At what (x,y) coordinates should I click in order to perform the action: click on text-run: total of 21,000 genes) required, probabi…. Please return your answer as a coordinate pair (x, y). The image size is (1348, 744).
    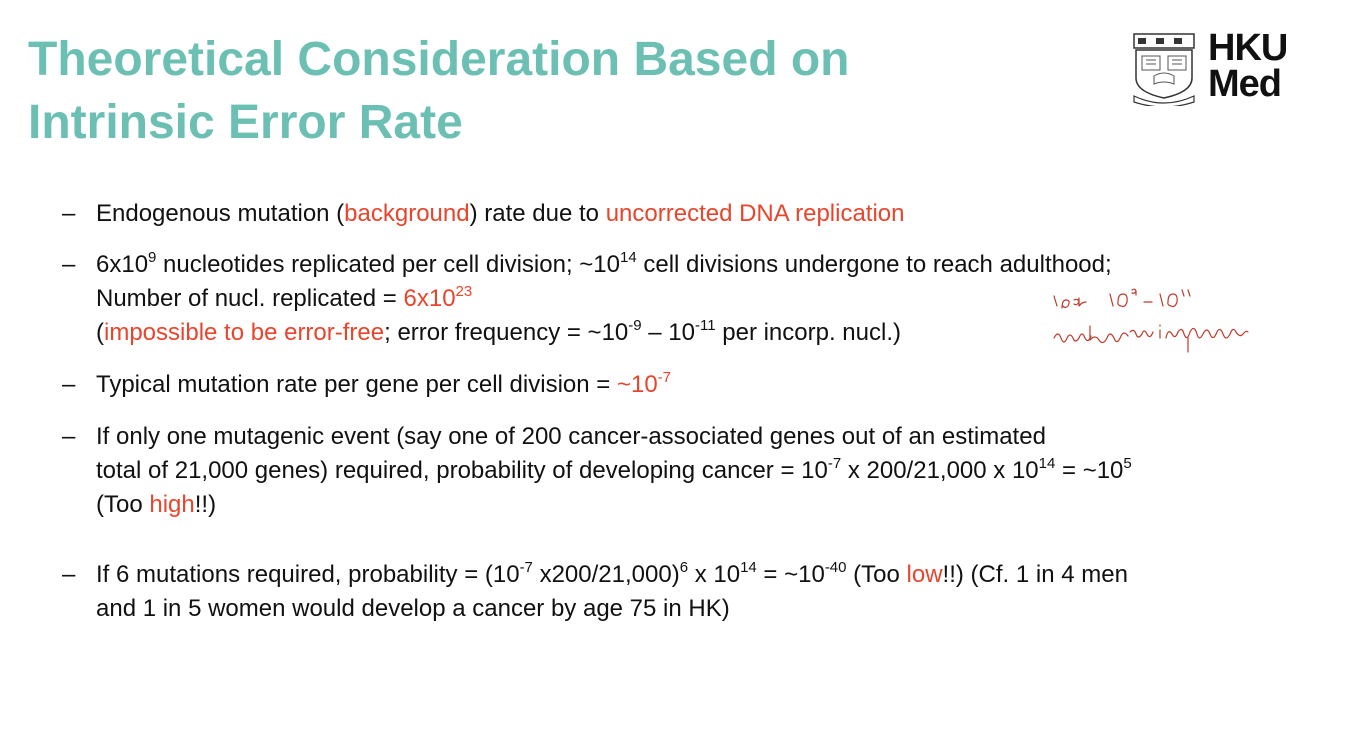
    Looking at the image, I should click on (462, 470).